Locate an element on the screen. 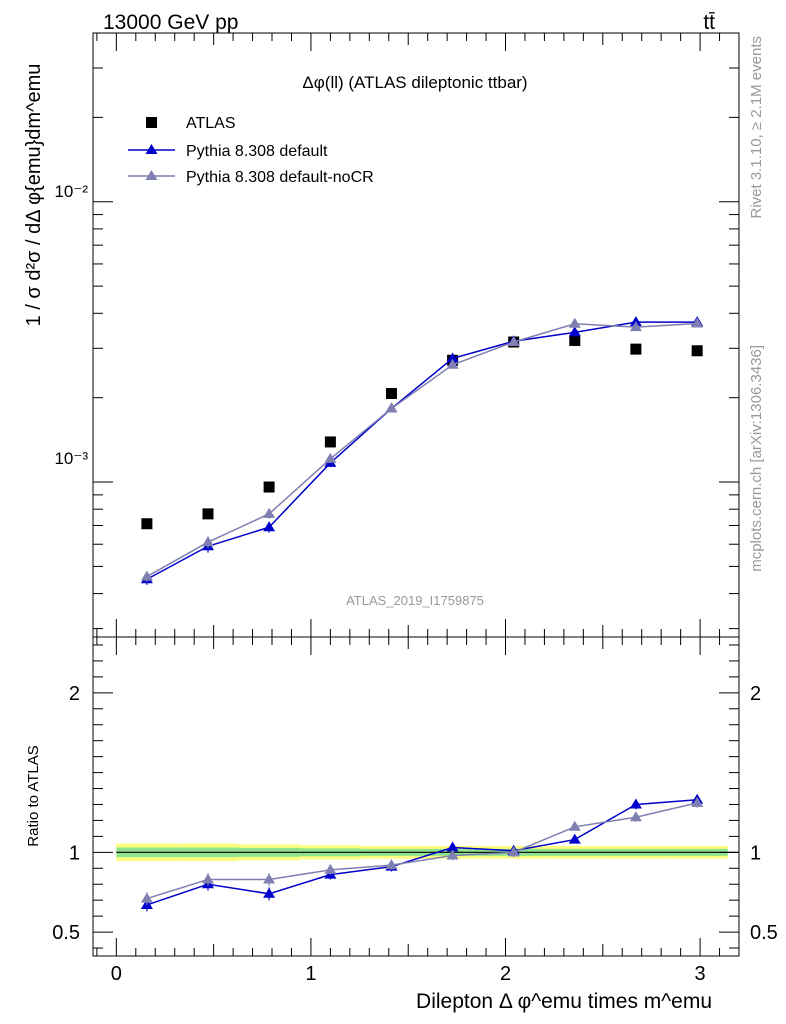 Image resolution: width=786 pixels, height=1024 pixels. x-tick-label: 3 is located at coordinates (700, 974).